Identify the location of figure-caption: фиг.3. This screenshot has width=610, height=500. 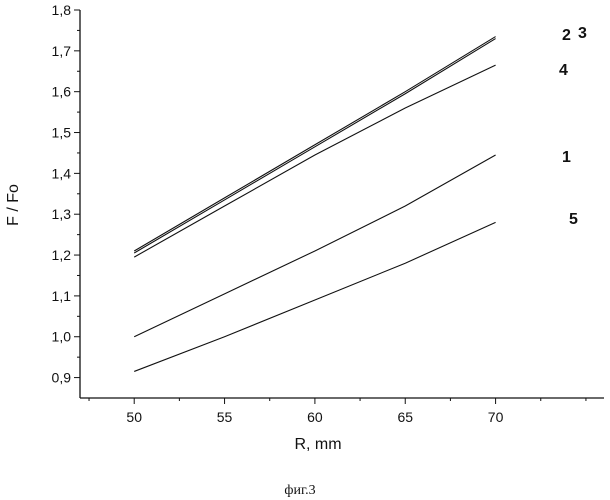
(299, 490).